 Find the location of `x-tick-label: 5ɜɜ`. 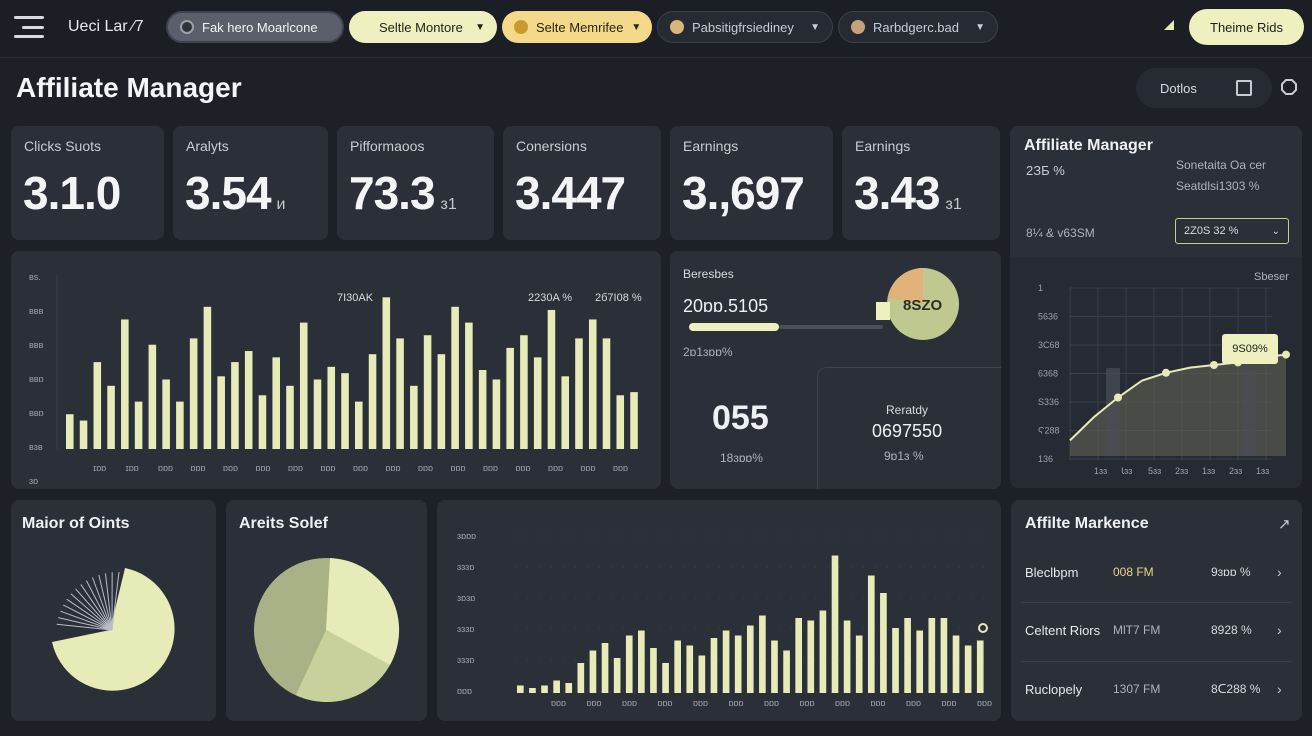

x-tick-label: 5ɜɜ is located at coordinates (1154, 471).